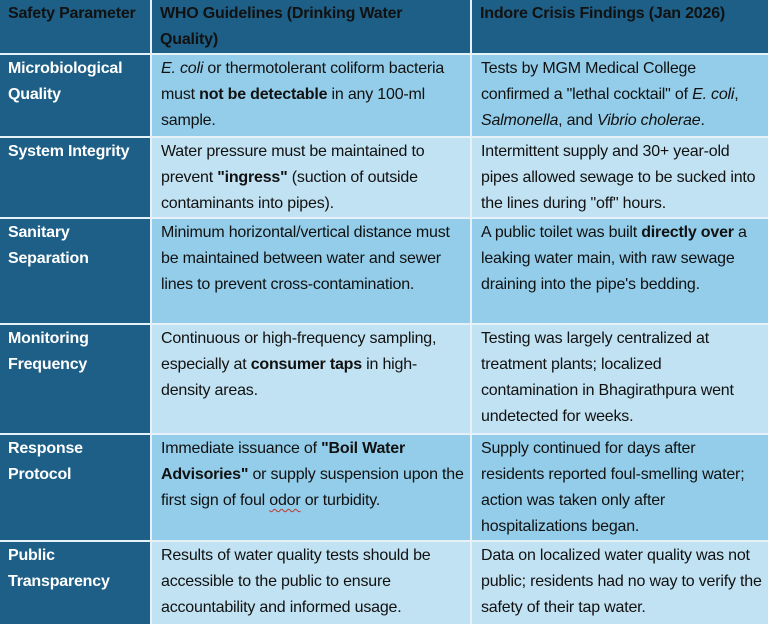 This screenshot has height=624, width=768. What do you see at coordinates (76, 379) in the screenshot?
I see `parameter-cell: Monitoring Frequency` at bounding box center [76, 379].